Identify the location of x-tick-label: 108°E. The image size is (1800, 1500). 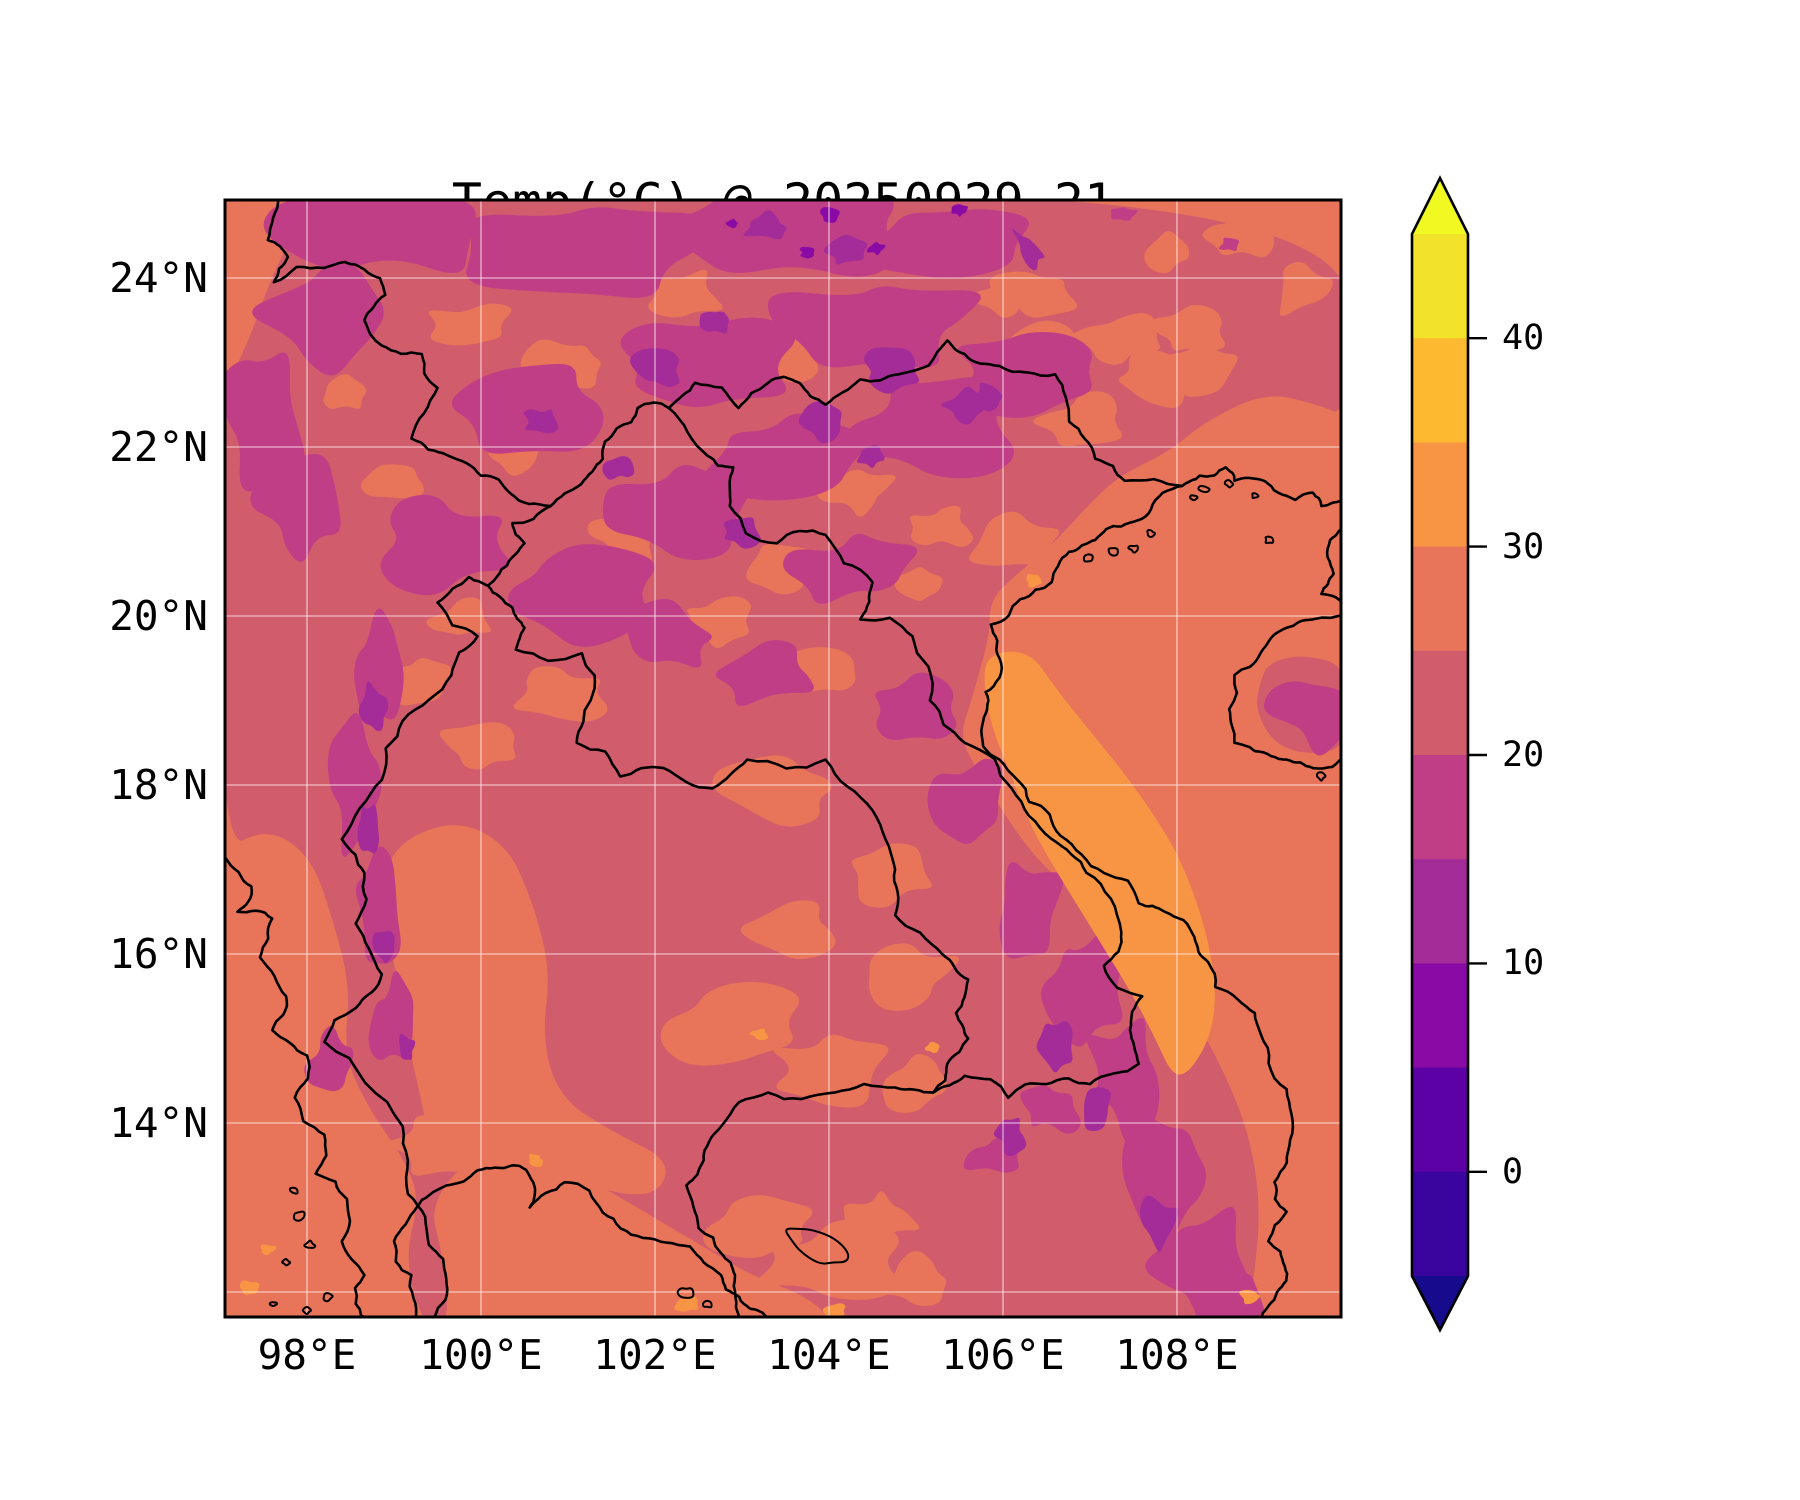
(1177, 1355).